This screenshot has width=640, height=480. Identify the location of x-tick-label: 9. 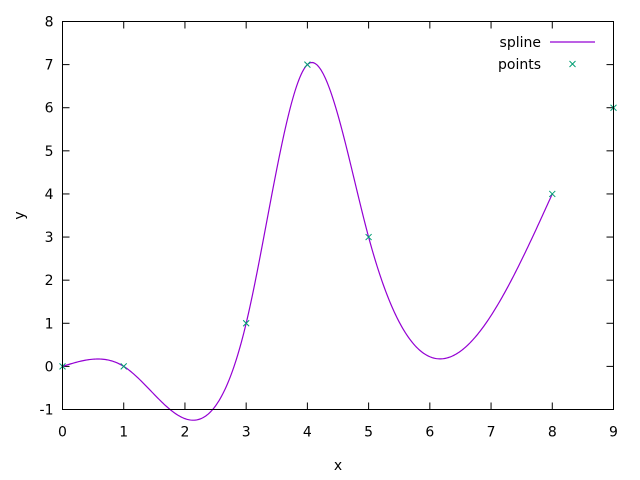
(613, 433).